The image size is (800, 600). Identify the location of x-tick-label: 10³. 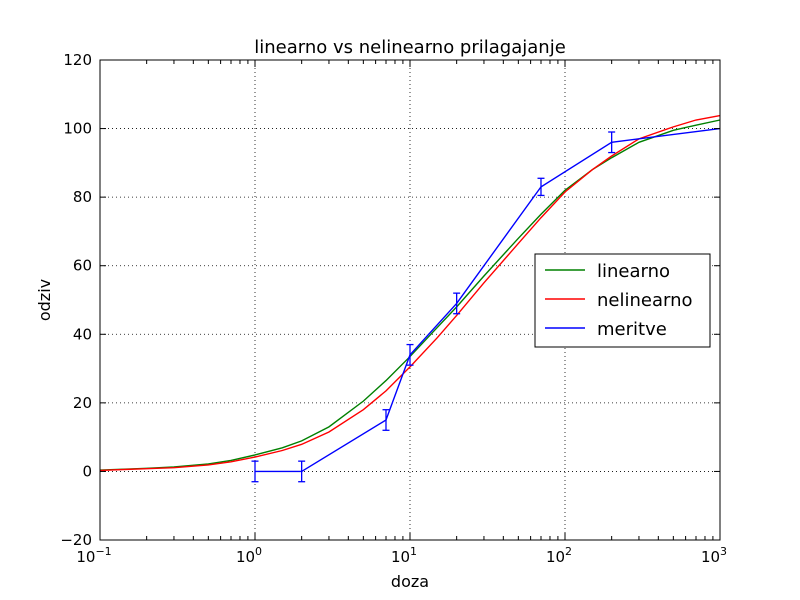
(714, 555).